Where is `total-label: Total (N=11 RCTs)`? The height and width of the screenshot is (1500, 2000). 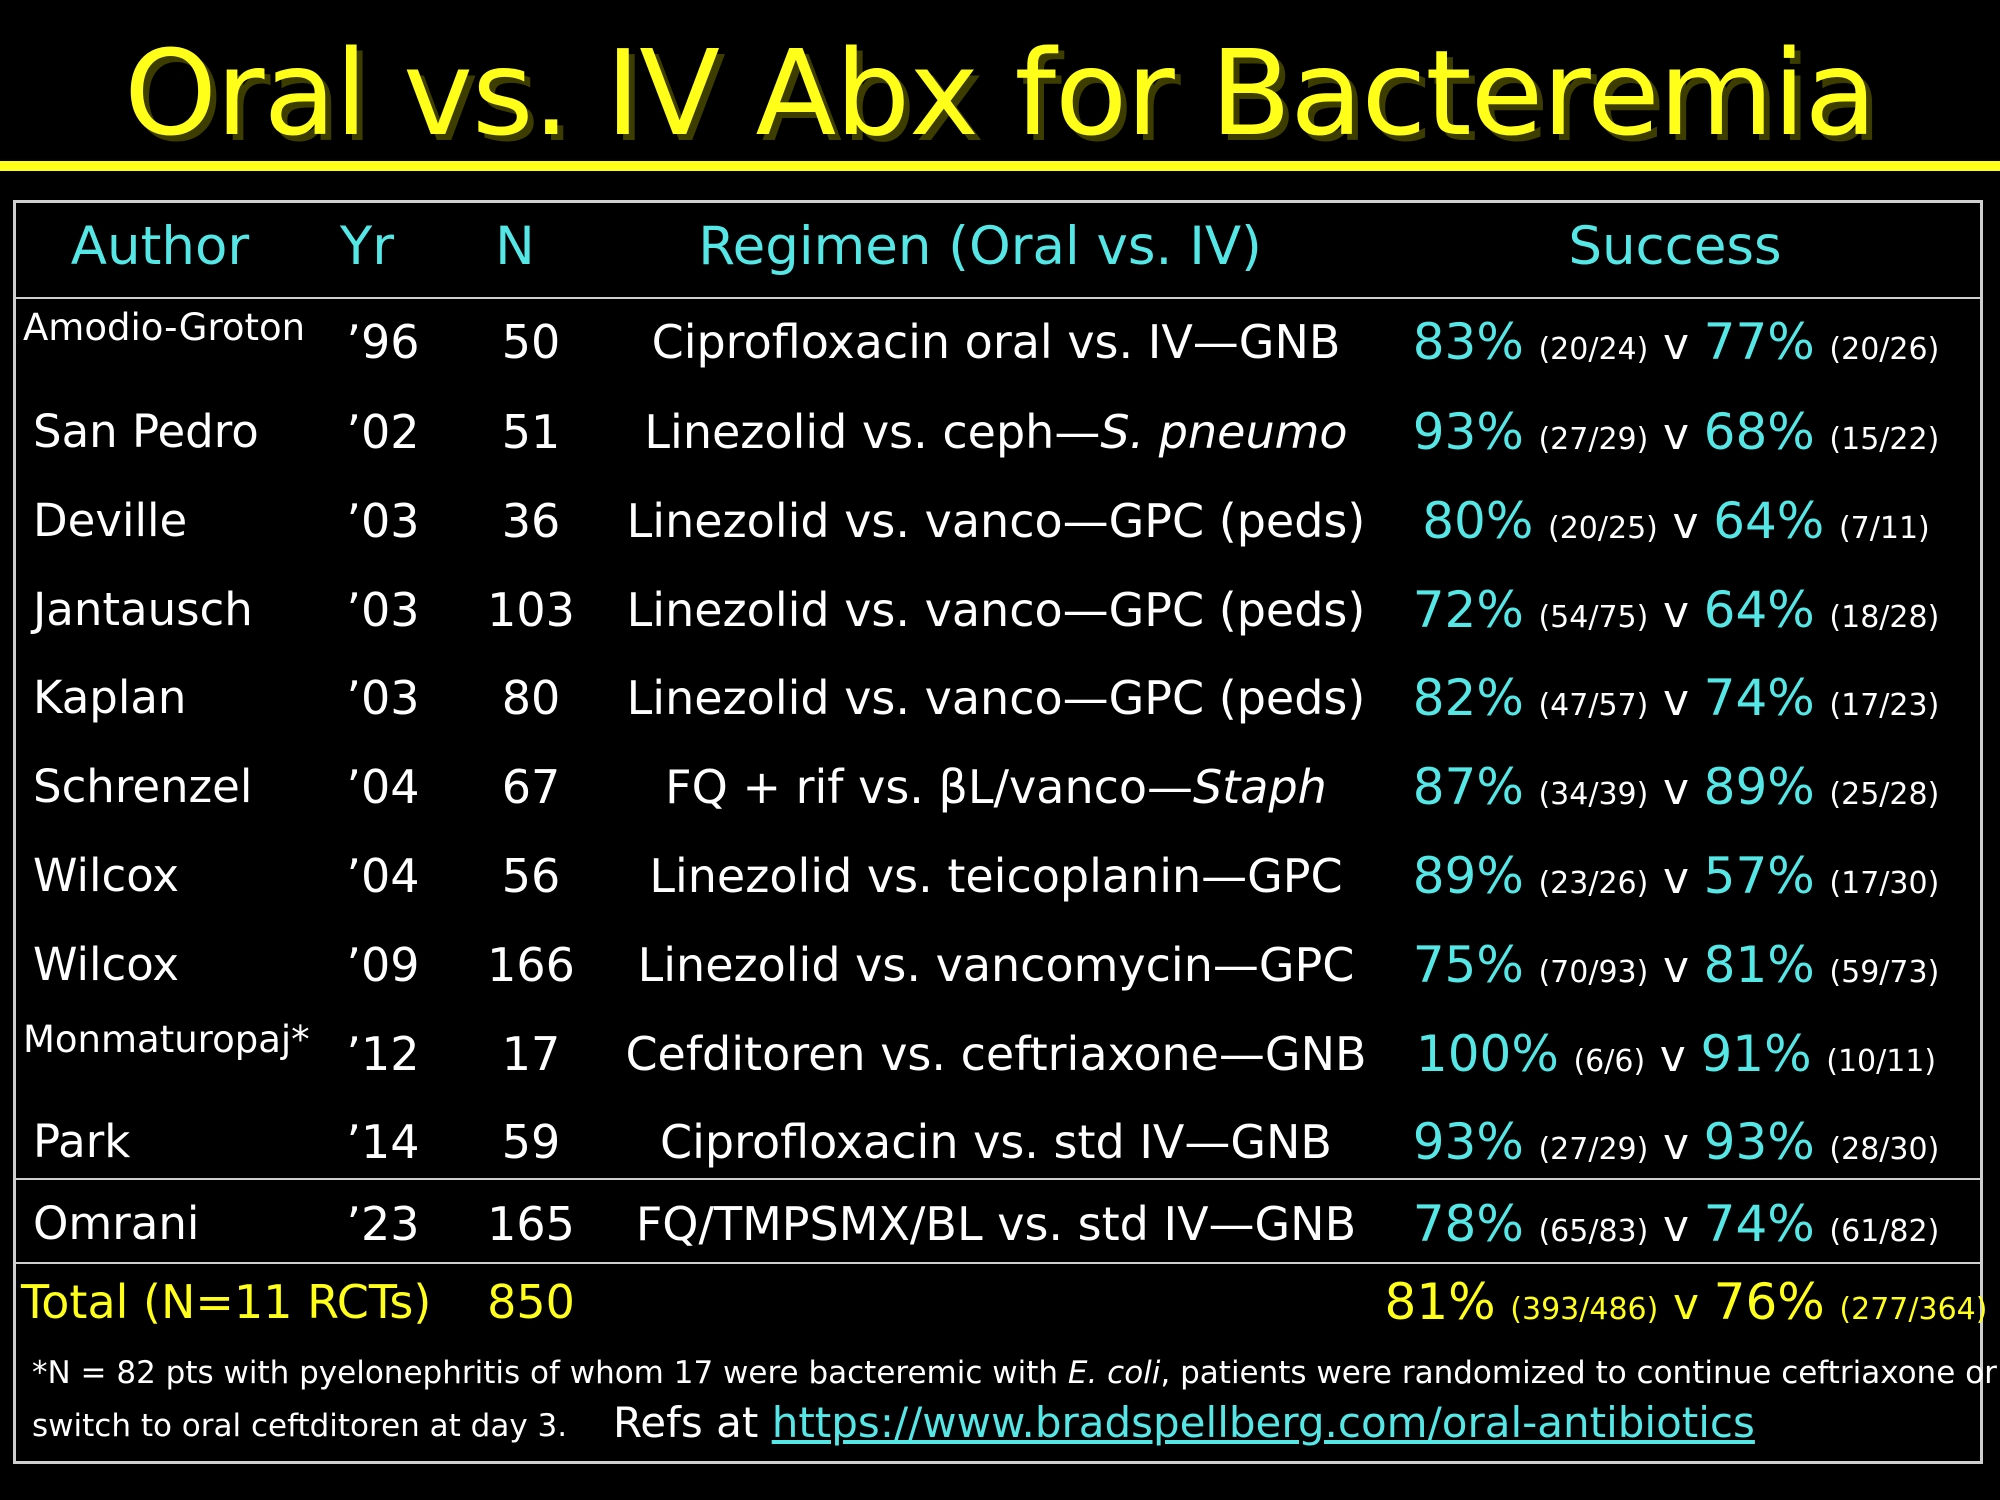 total-label: Total (N=11 RCTs) is located at coordinates (226, 1302).